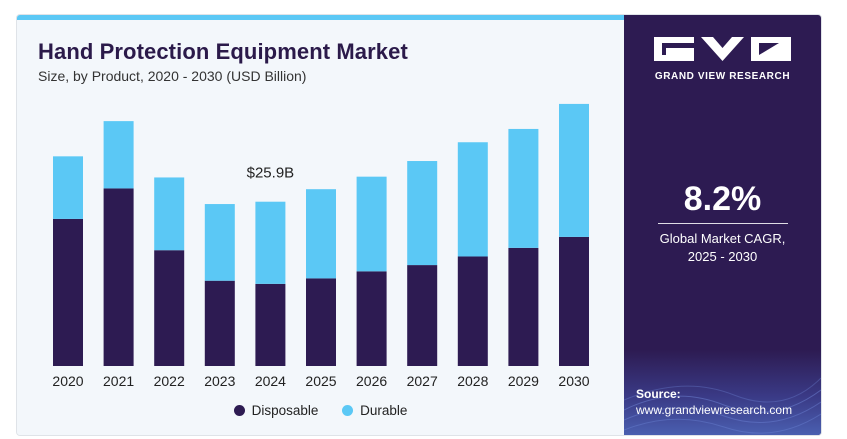 The height and width of the screenshot is (439, 847). What do you see at coordinates (574, 170) in the screenshot?
I see `bar-durable-2030` at bounding box center [574, 170].